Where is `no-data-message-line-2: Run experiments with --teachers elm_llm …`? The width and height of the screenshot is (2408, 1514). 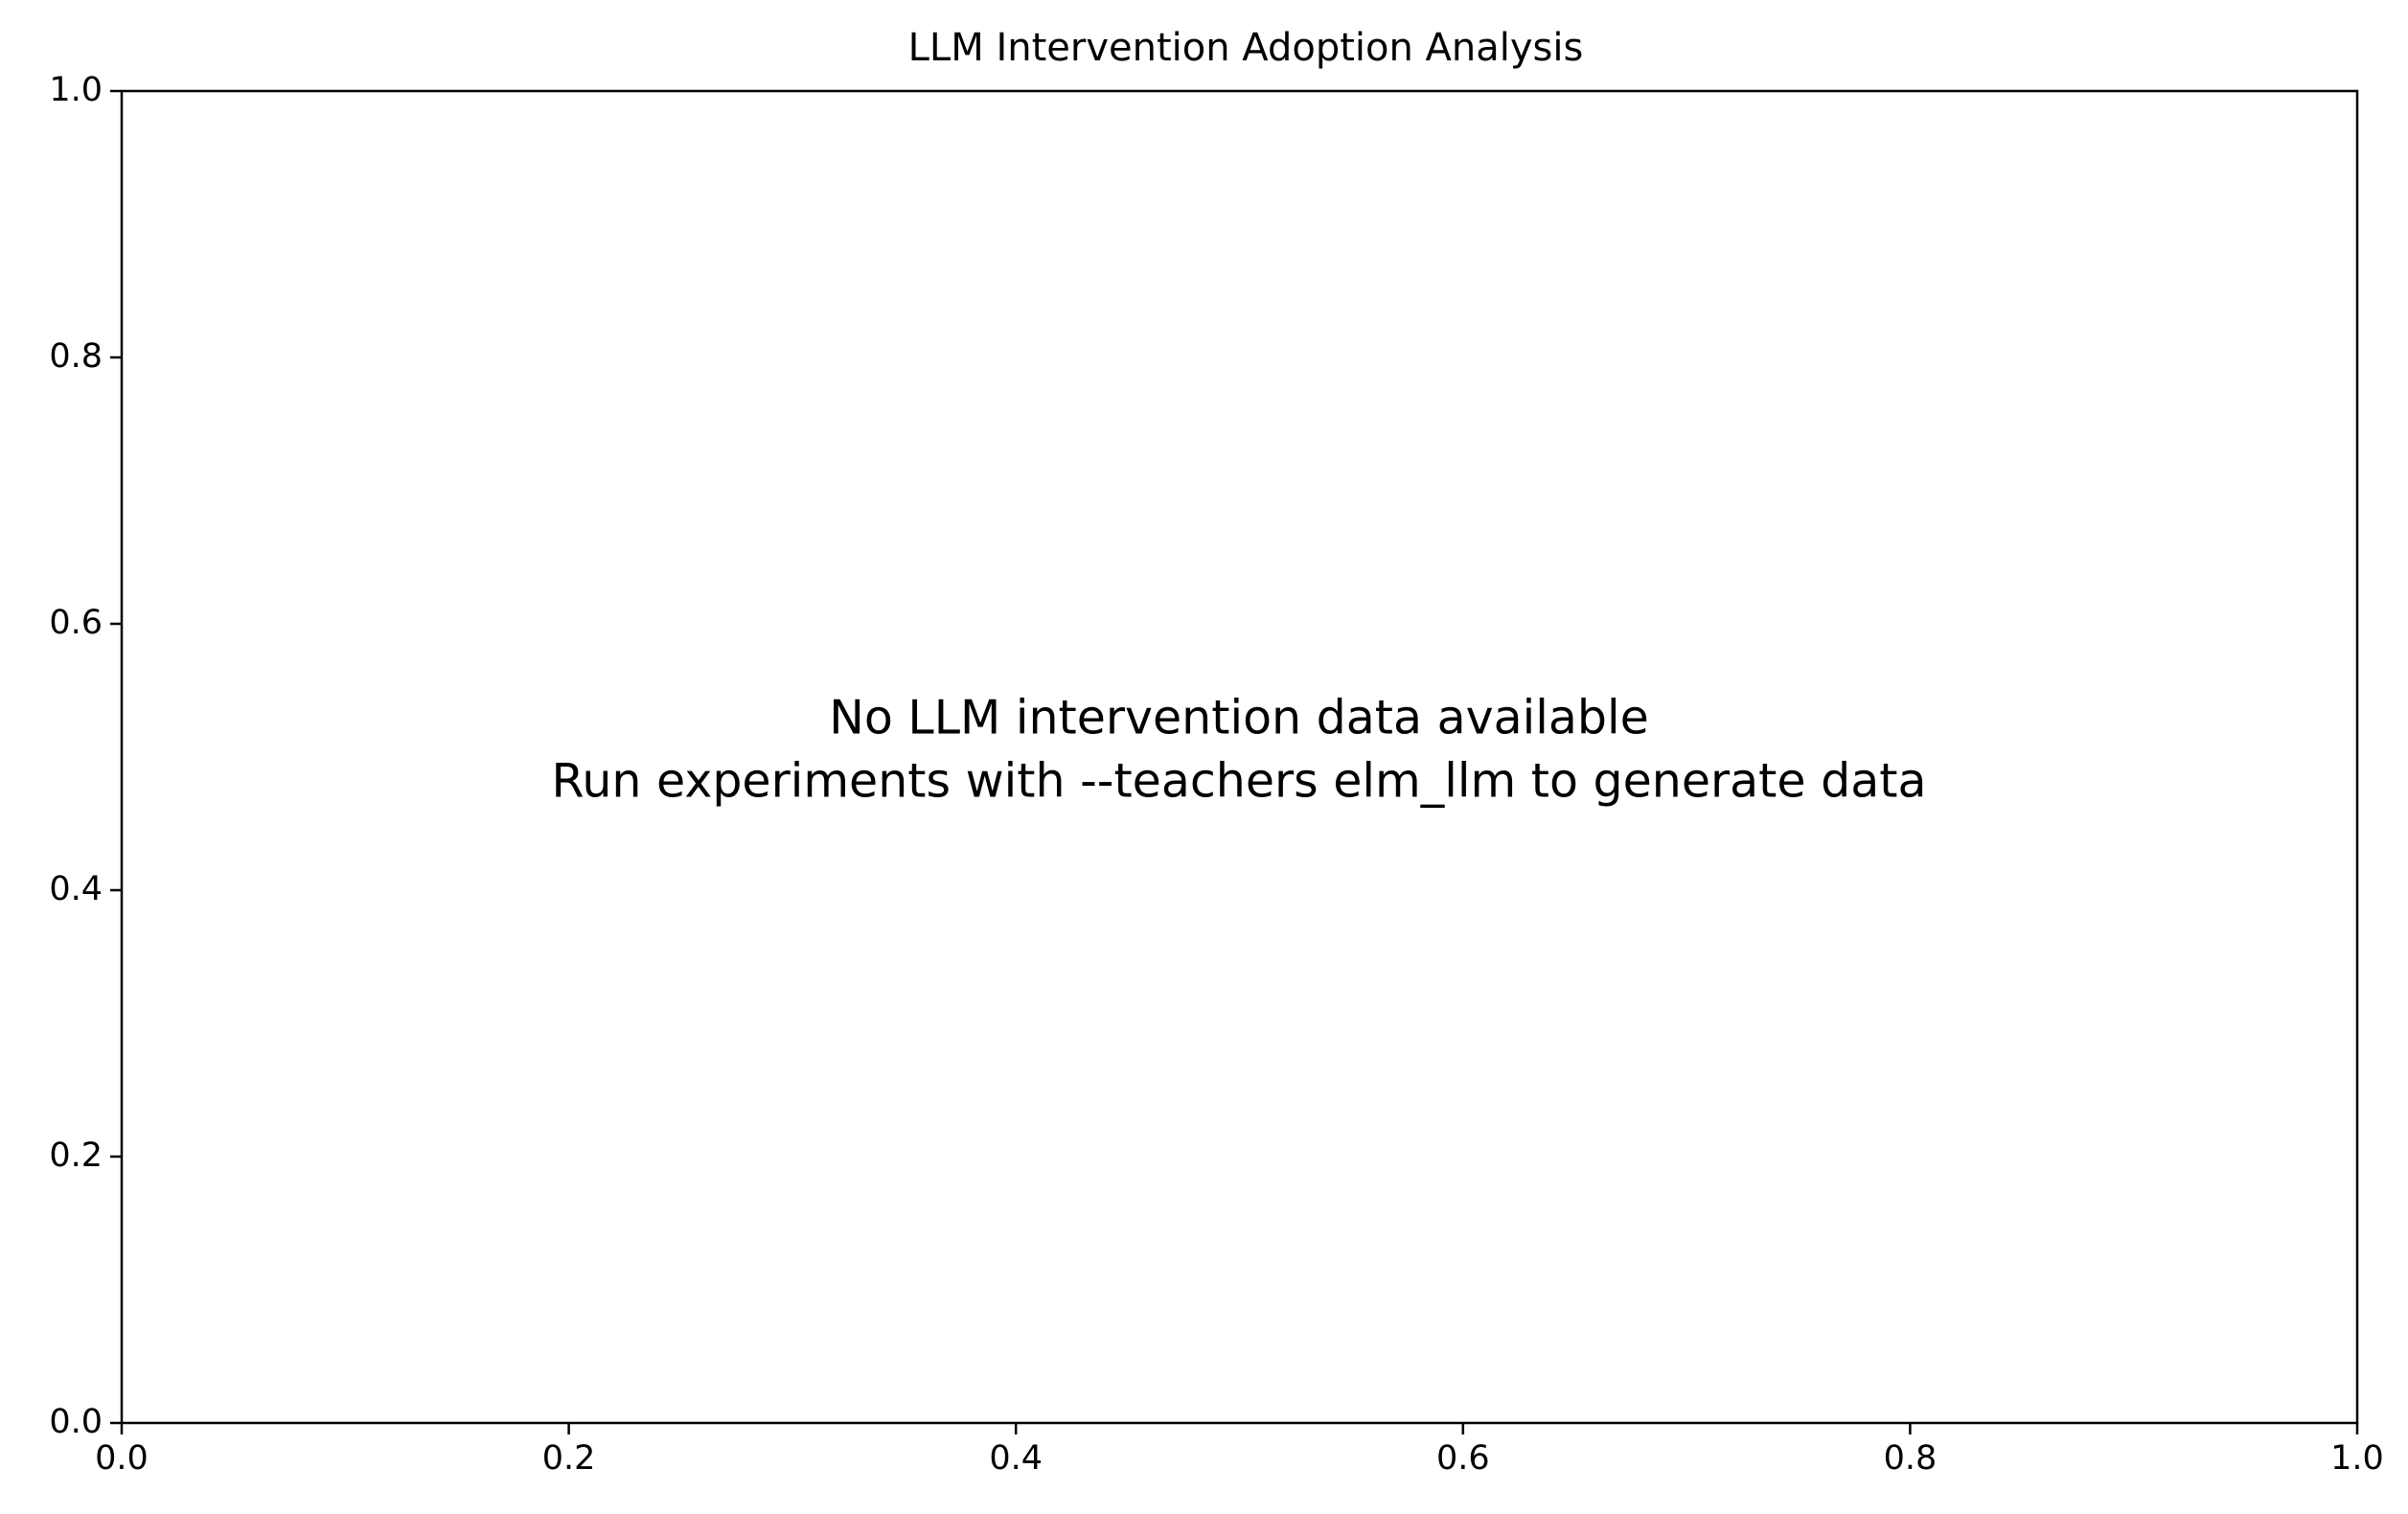 no-data-message-line-2: Run experiments with --teachers elm_llm … is located at coordinates (1239, 781).